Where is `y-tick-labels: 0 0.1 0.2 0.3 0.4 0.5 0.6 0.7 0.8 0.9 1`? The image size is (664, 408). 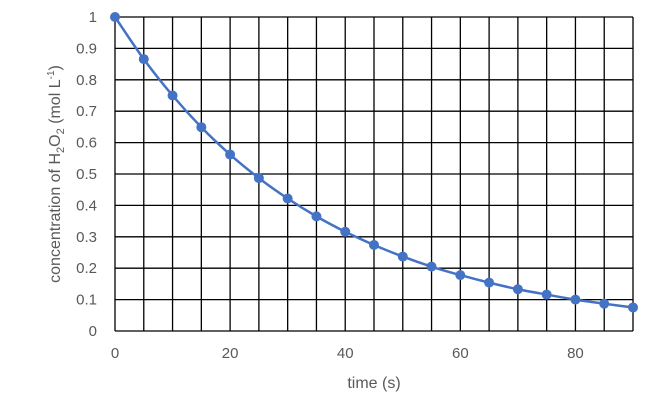
y-tick-labels: 0 0.1 0.2 0.3 0.4 0.5 0.6 0.7 0.8 0.9 1 is located at coordinates (86, 174).